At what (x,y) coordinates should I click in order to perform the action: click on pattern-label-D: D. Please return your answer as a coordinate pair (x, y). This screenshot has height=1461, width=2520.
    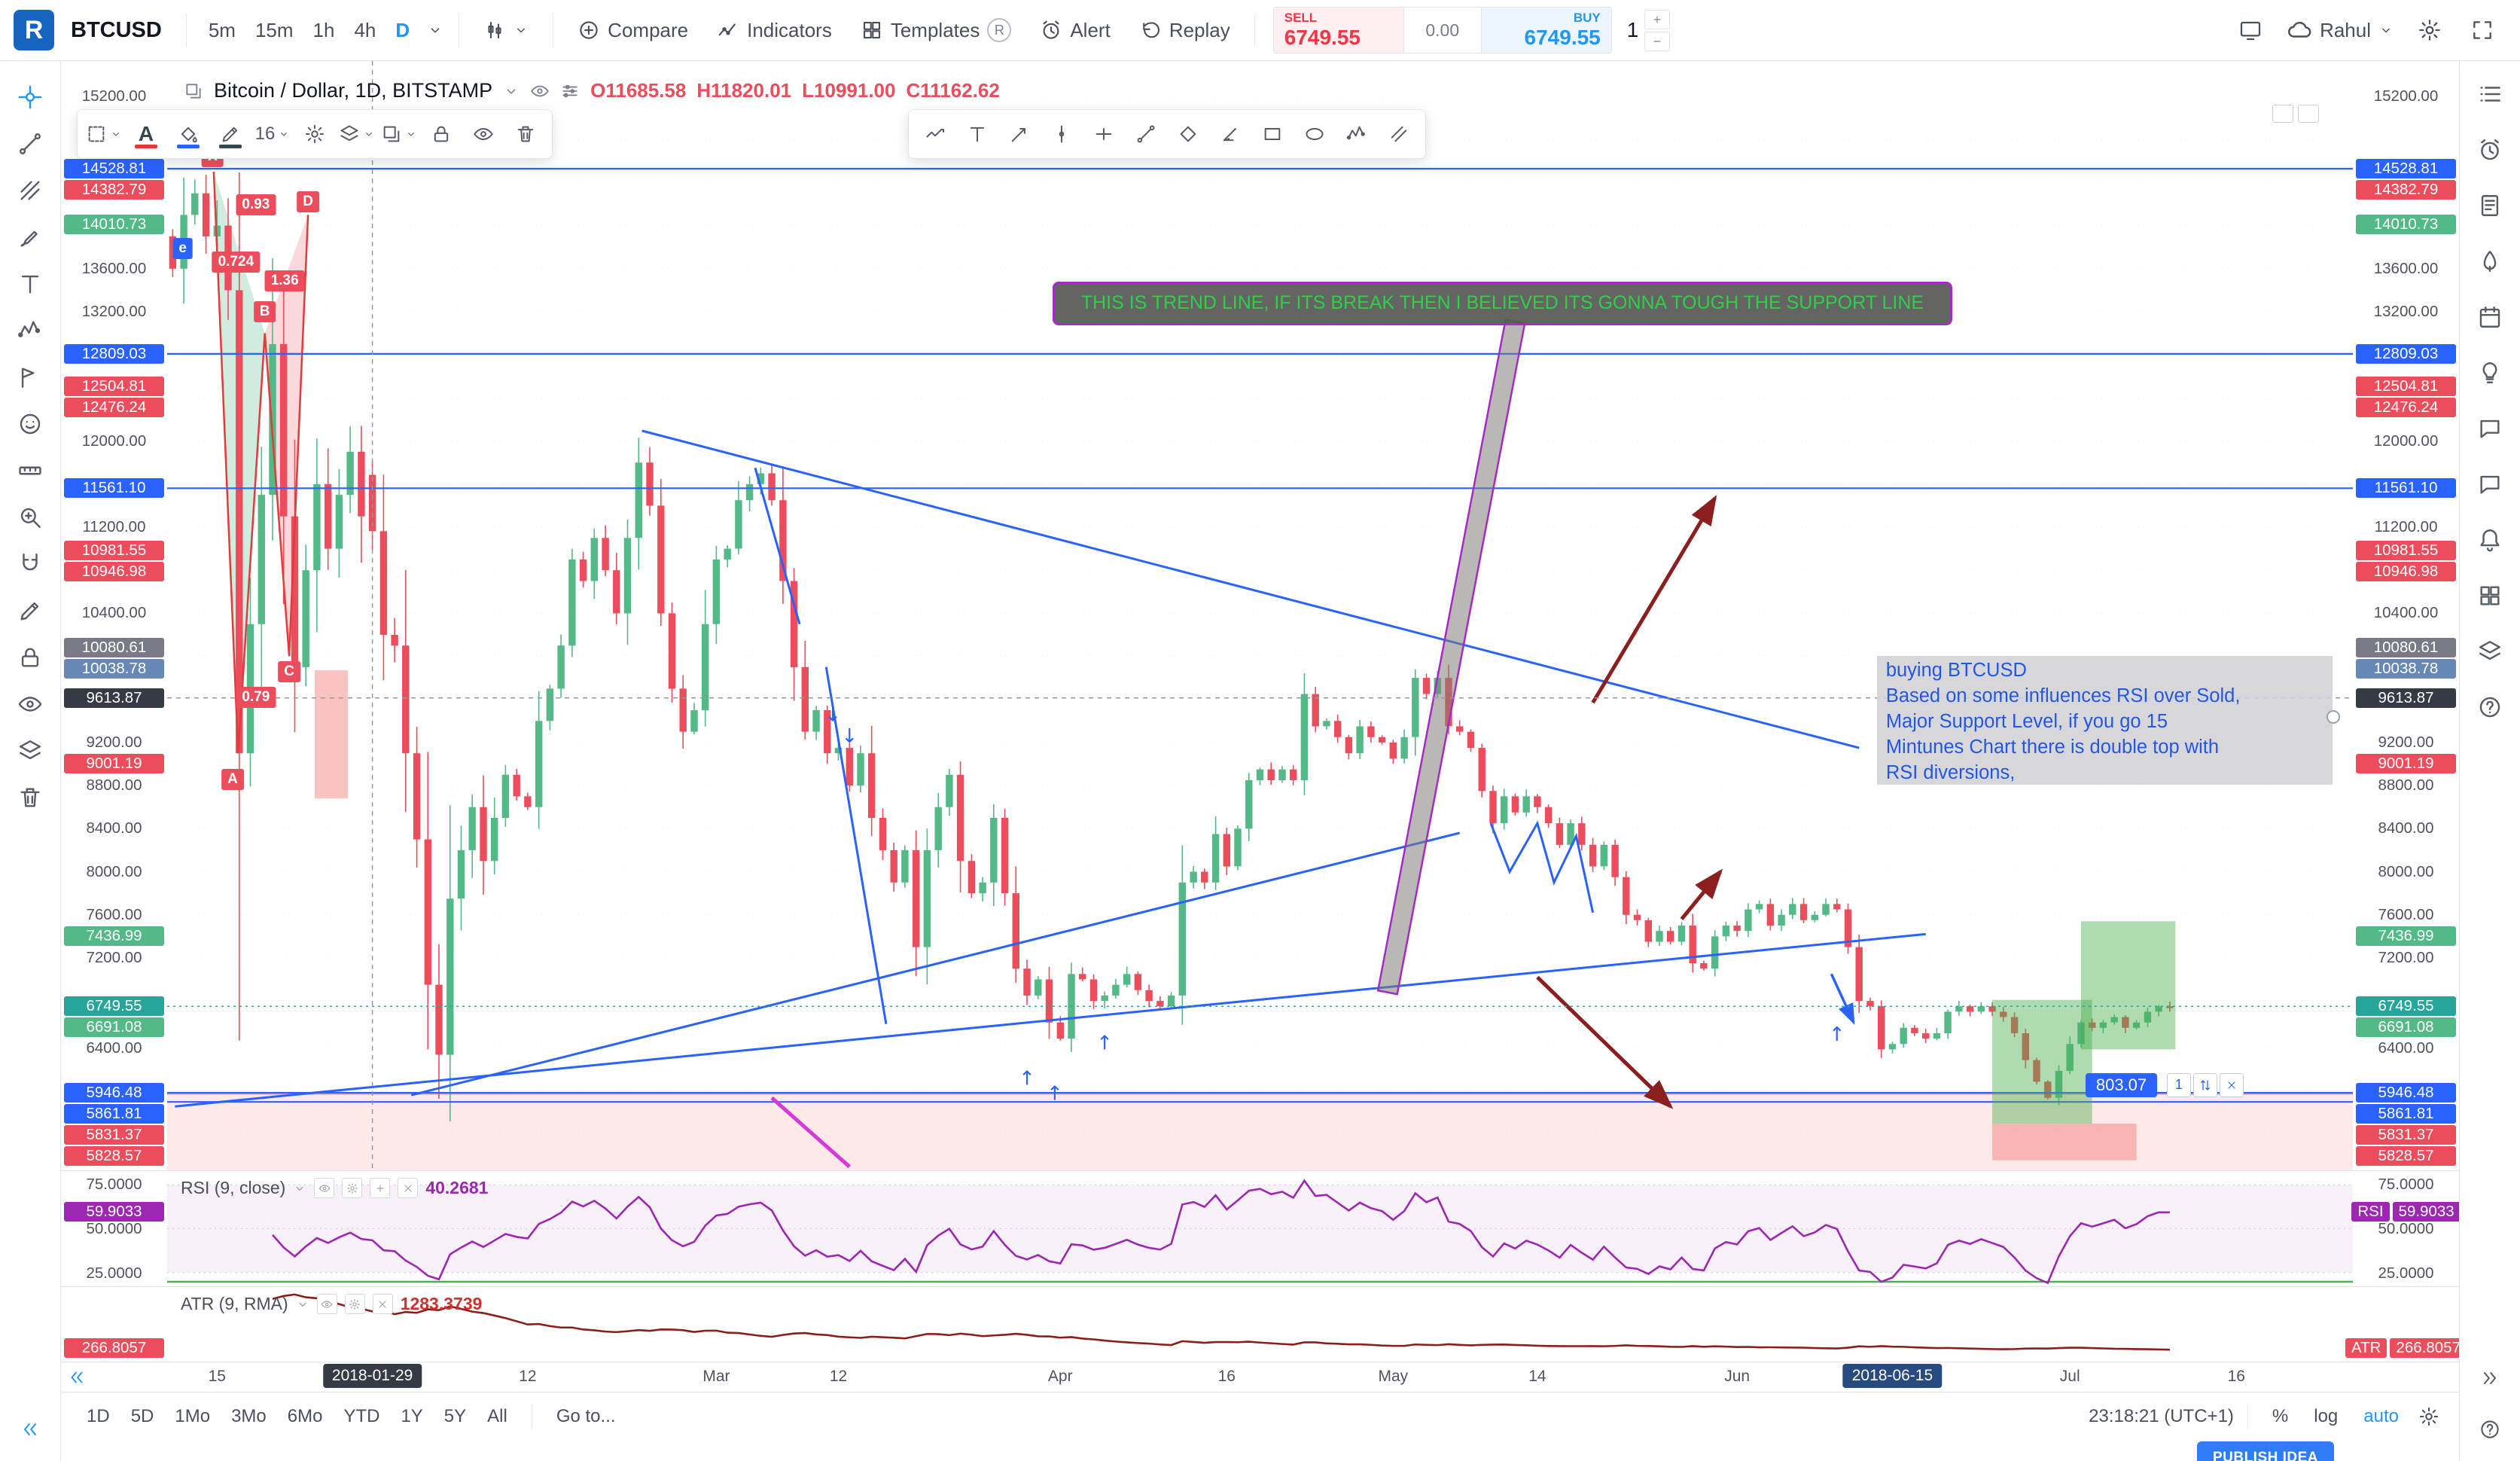
    Looking at the image, I should click on (308, 202).